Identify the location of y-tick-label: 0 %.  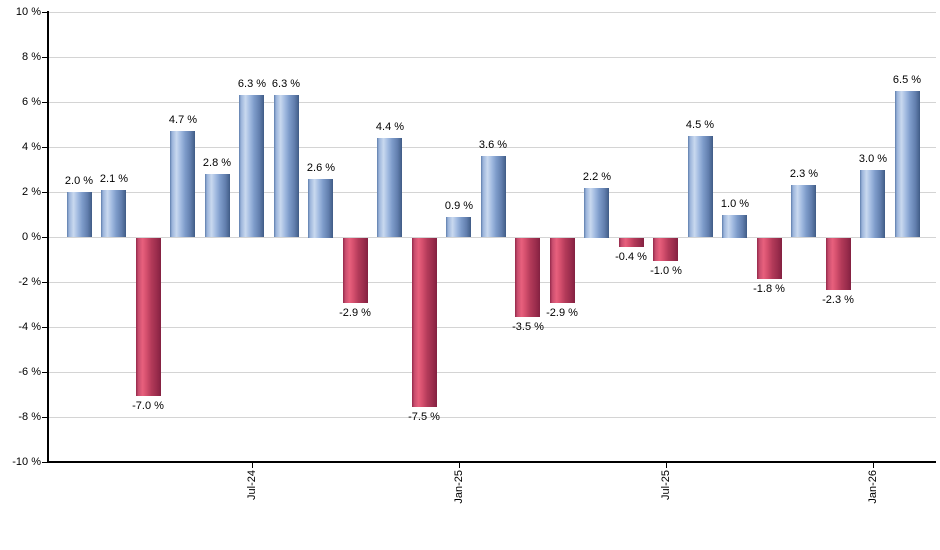
(31, 237).